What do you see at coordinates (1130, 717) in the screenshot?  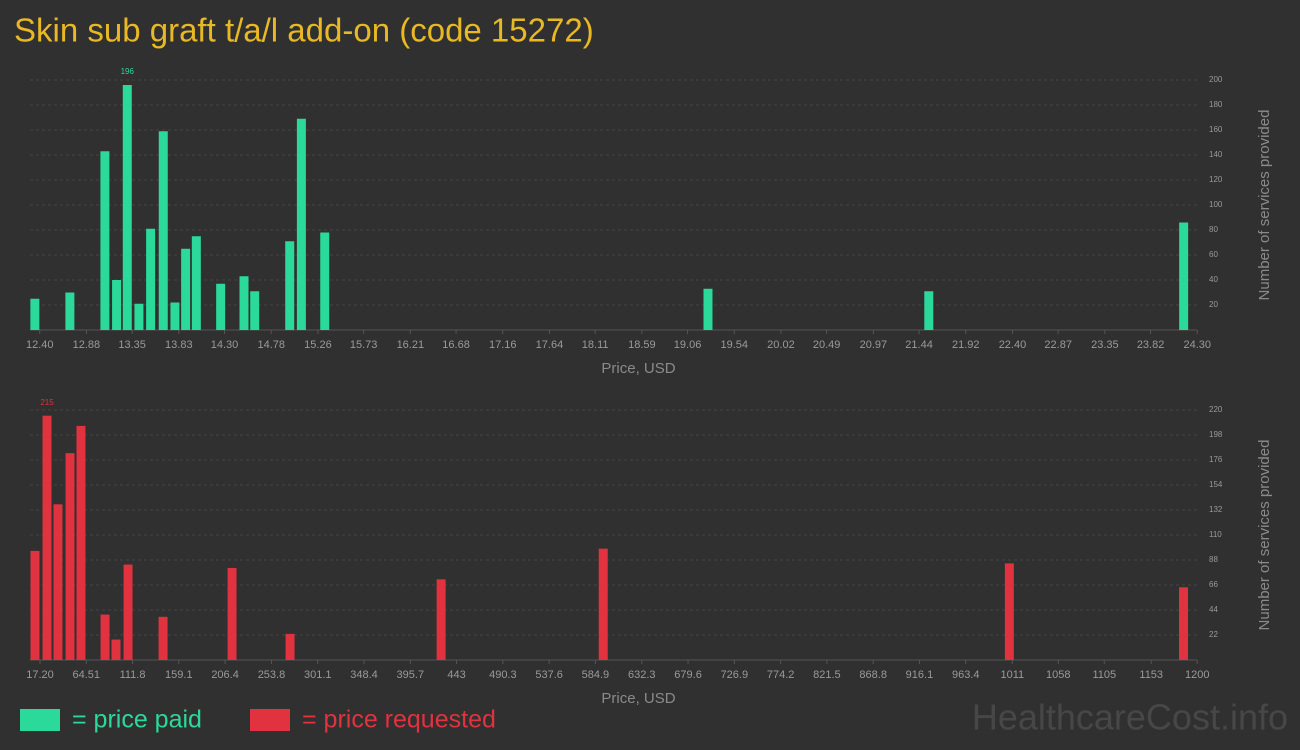 I see `watermark: HealthcareCost.info` at bounding box center [1130, 717].